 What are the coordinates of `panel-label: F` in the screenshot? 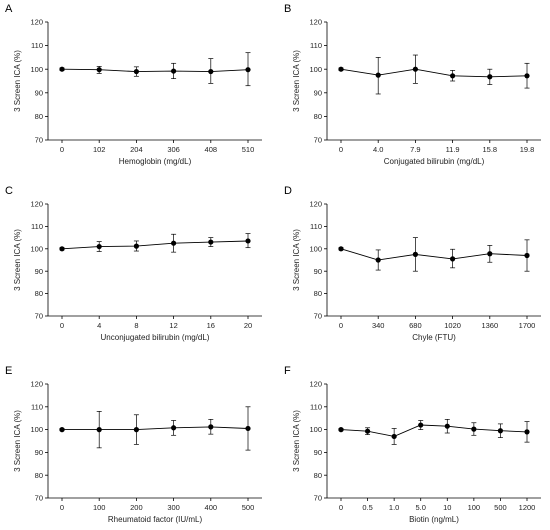 It's located at (287, 371).